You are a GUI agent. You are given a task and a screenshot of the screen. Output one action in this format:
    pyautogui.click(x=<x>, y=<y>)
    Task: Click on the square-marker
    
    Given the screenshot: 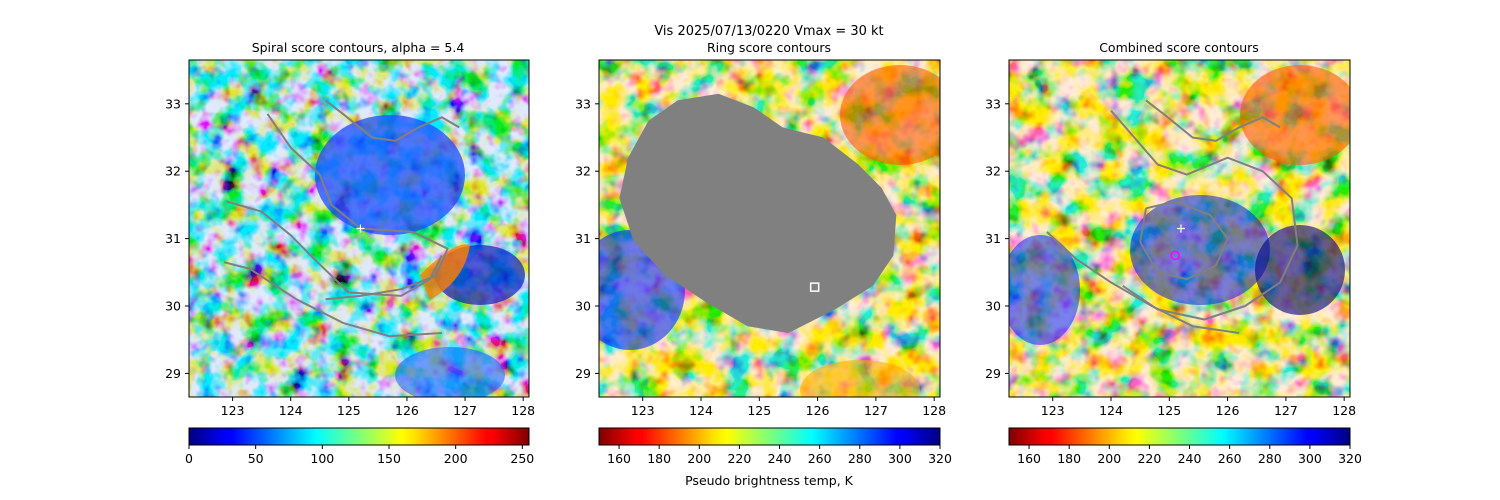 What is the action you would take?
    pyautogui.click(x=814, y=287)
    